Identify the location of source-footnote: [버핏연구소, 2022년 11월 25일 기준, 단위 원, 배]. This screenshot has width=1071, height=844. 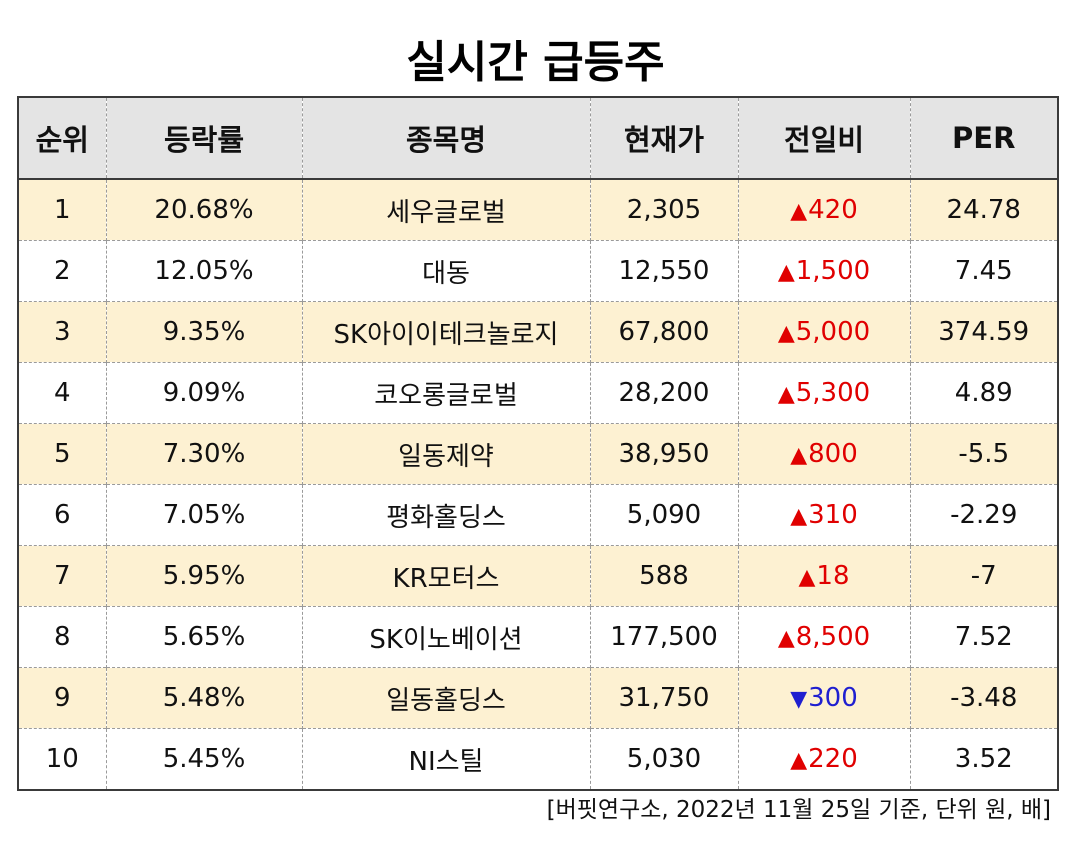
(798, 810).